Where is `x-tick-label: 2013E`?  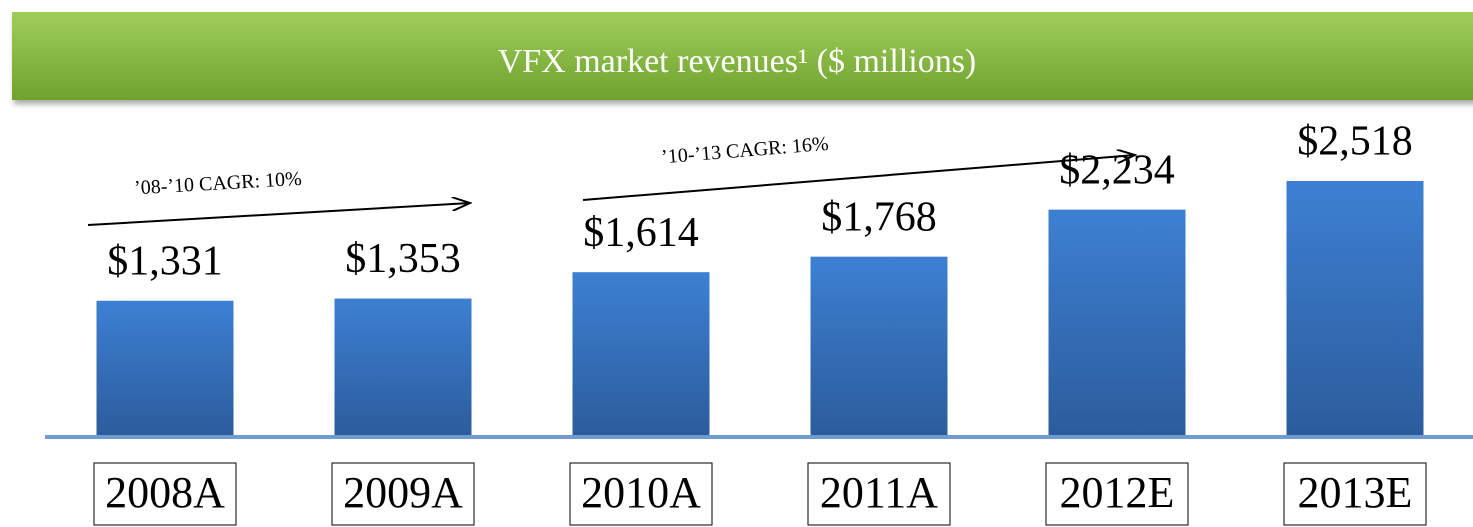 x-tick-label: 2013E is located at coordinates (1355, 492).